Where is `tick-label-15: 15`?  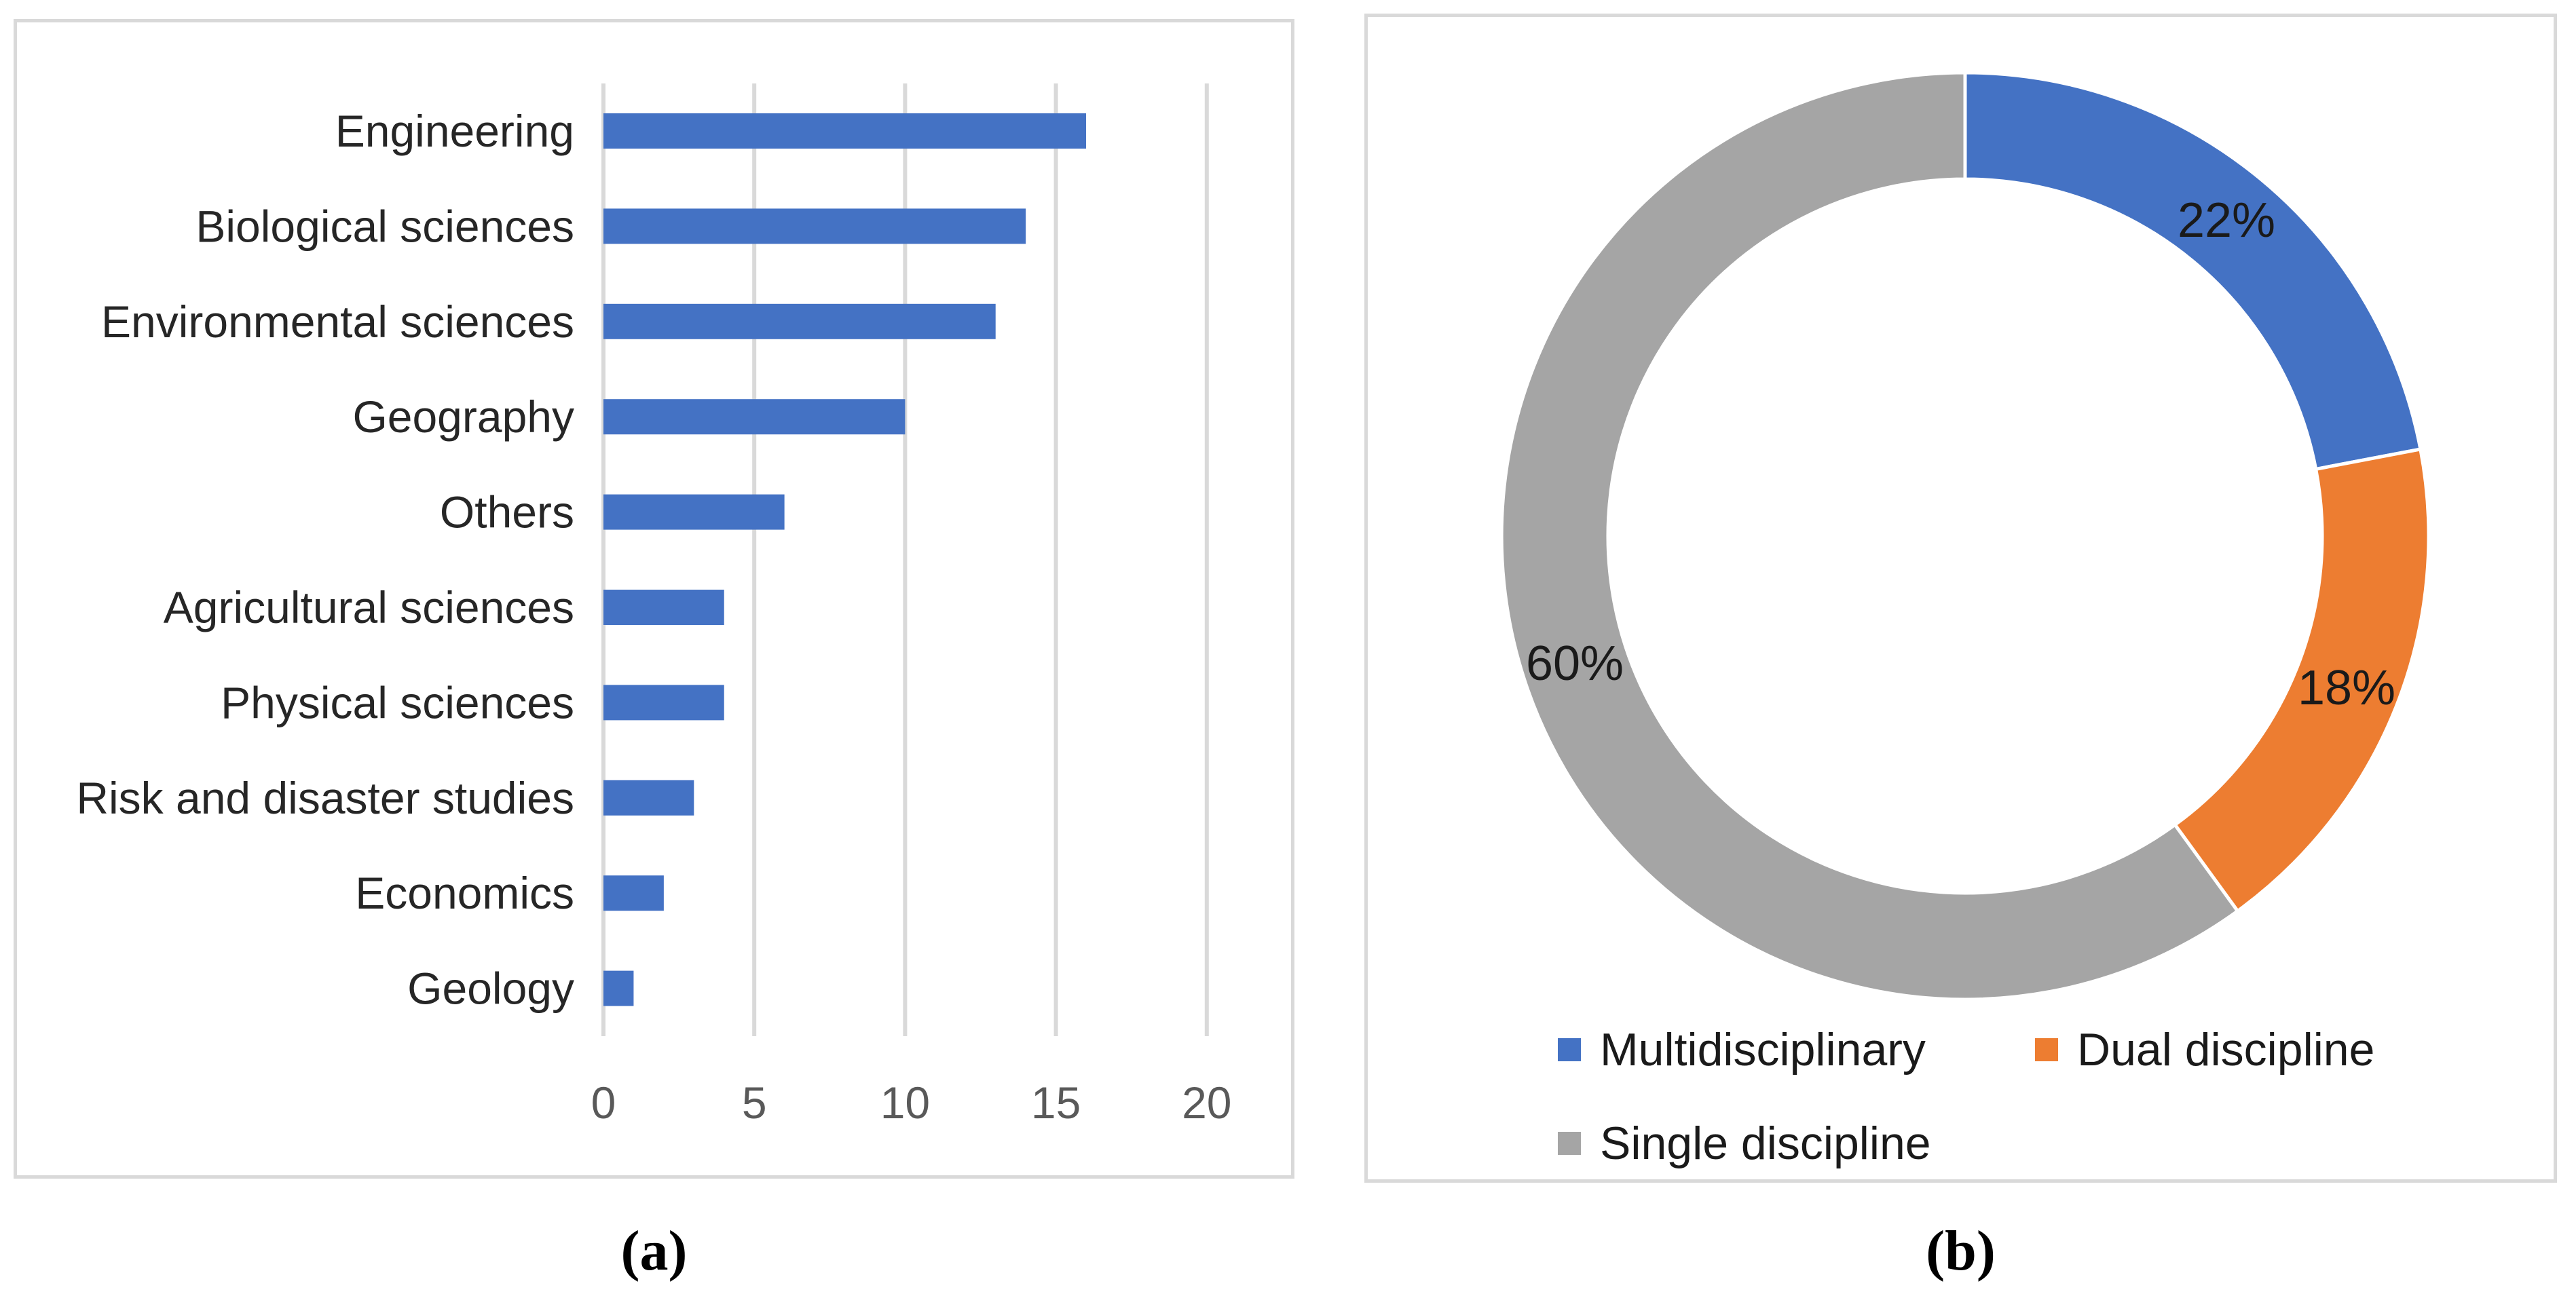 tick-label-15: 15 is located at coordinates (1056, 1103).